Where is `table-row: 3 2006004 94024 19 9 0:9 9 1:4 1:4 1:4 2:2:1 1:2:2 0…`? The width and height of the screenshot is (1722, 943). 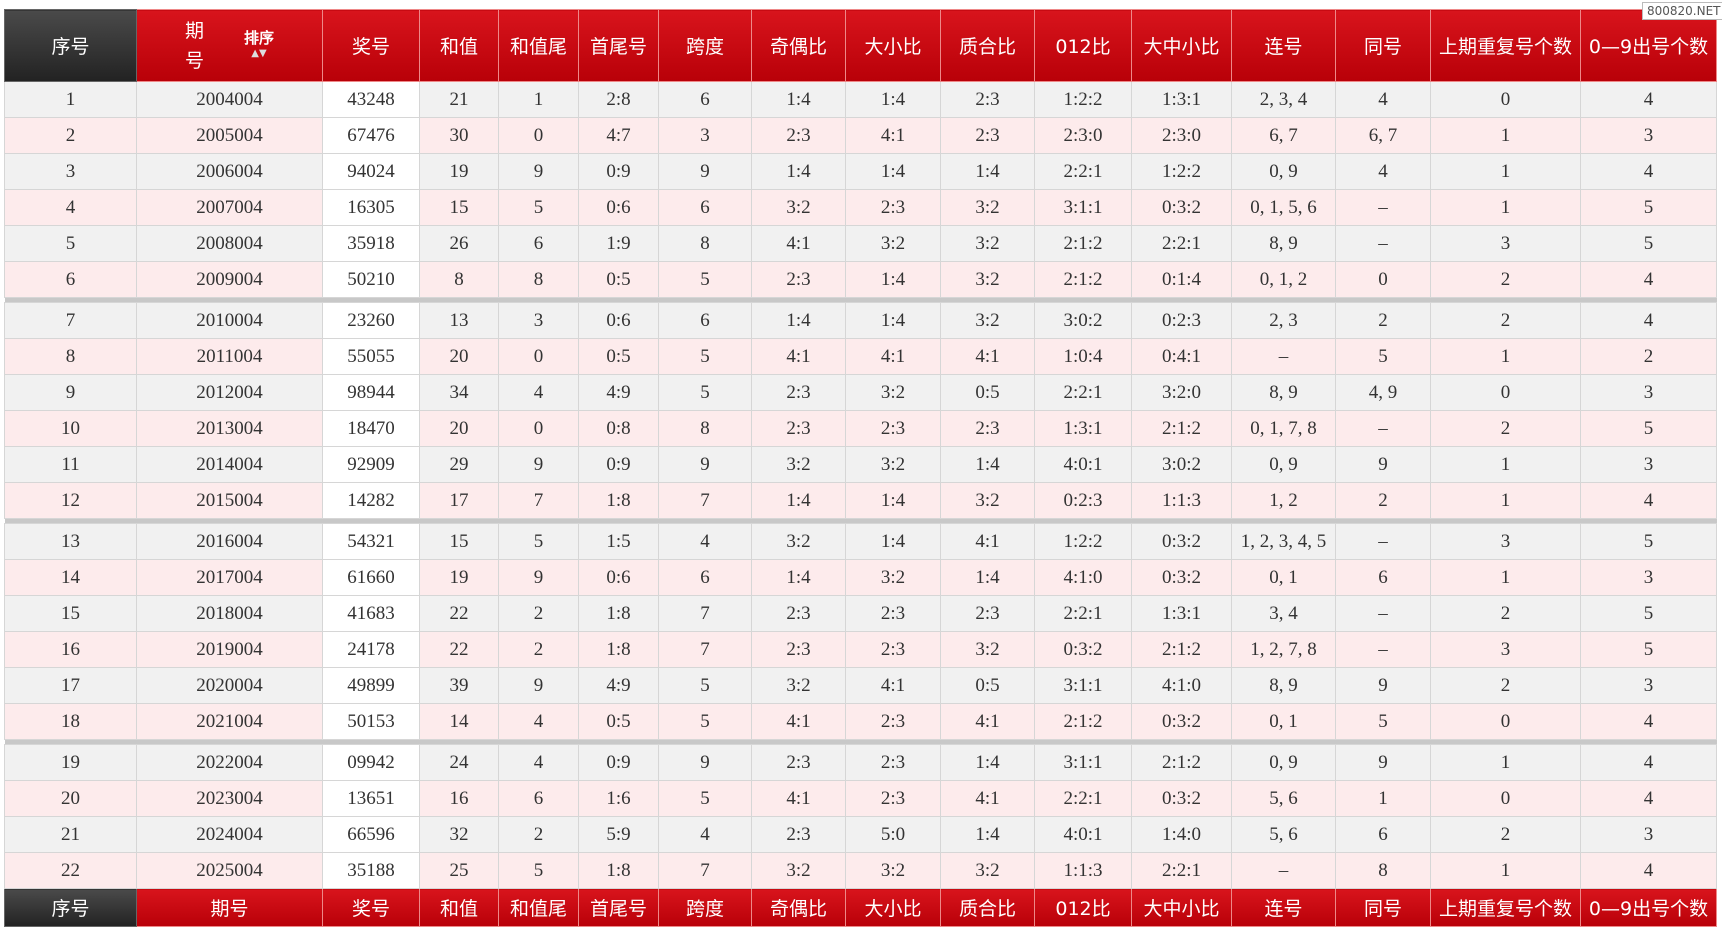 table-row: 3 2006004 94024 19 9 0:9 9 1:4 1:4 1:4 2:2:1 1:2:2 0… is located at coordinates (860, 171).